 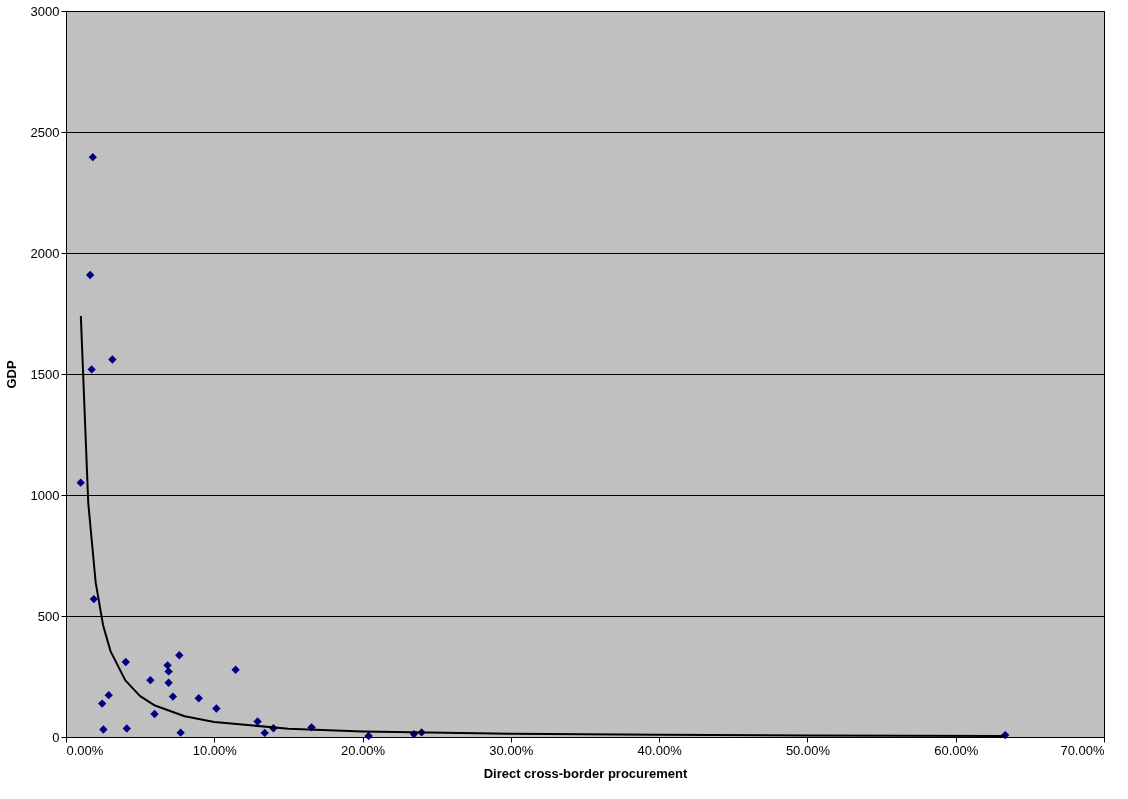 I want to click on y-tick-label: 0, so click(x=56, y=737).